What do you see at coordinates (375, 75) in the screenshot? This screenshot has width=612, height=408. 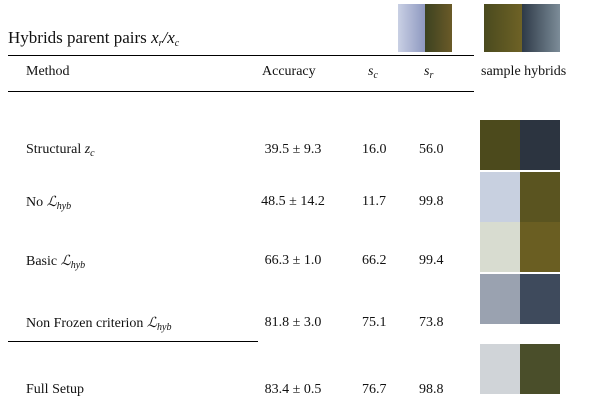 I see `sub: c` at bounding box center [375, 75].